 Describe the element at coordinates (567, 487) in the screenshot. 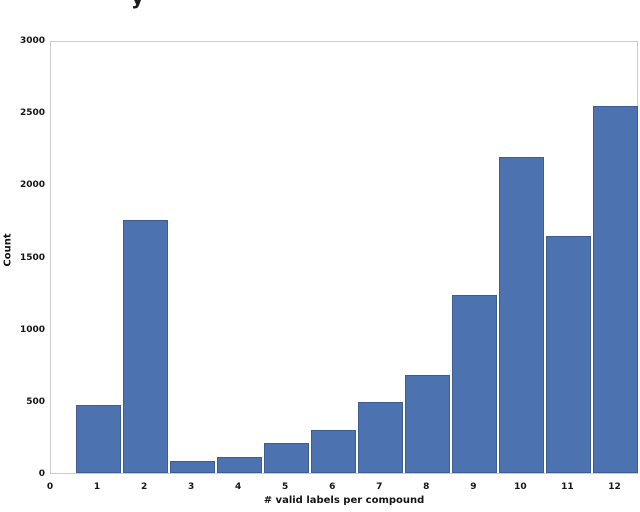

I see `x-tick-label-11: 11` at that location.